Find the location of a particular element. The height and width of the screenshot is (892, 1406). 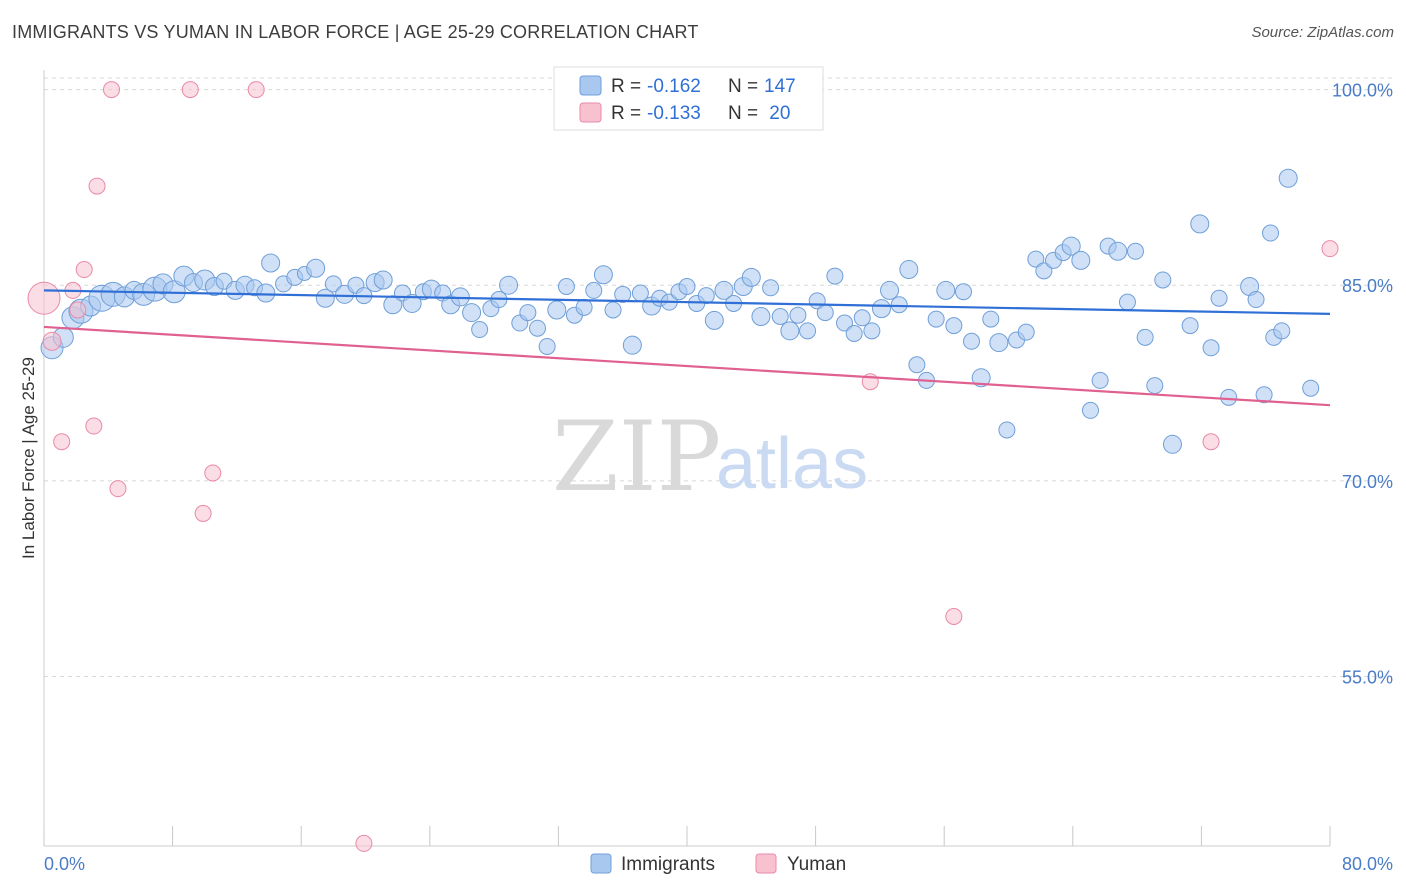

y-tick-labels: 55.0% 70.0% 85.0% 100.0% is located at coordinates (1362, 384).